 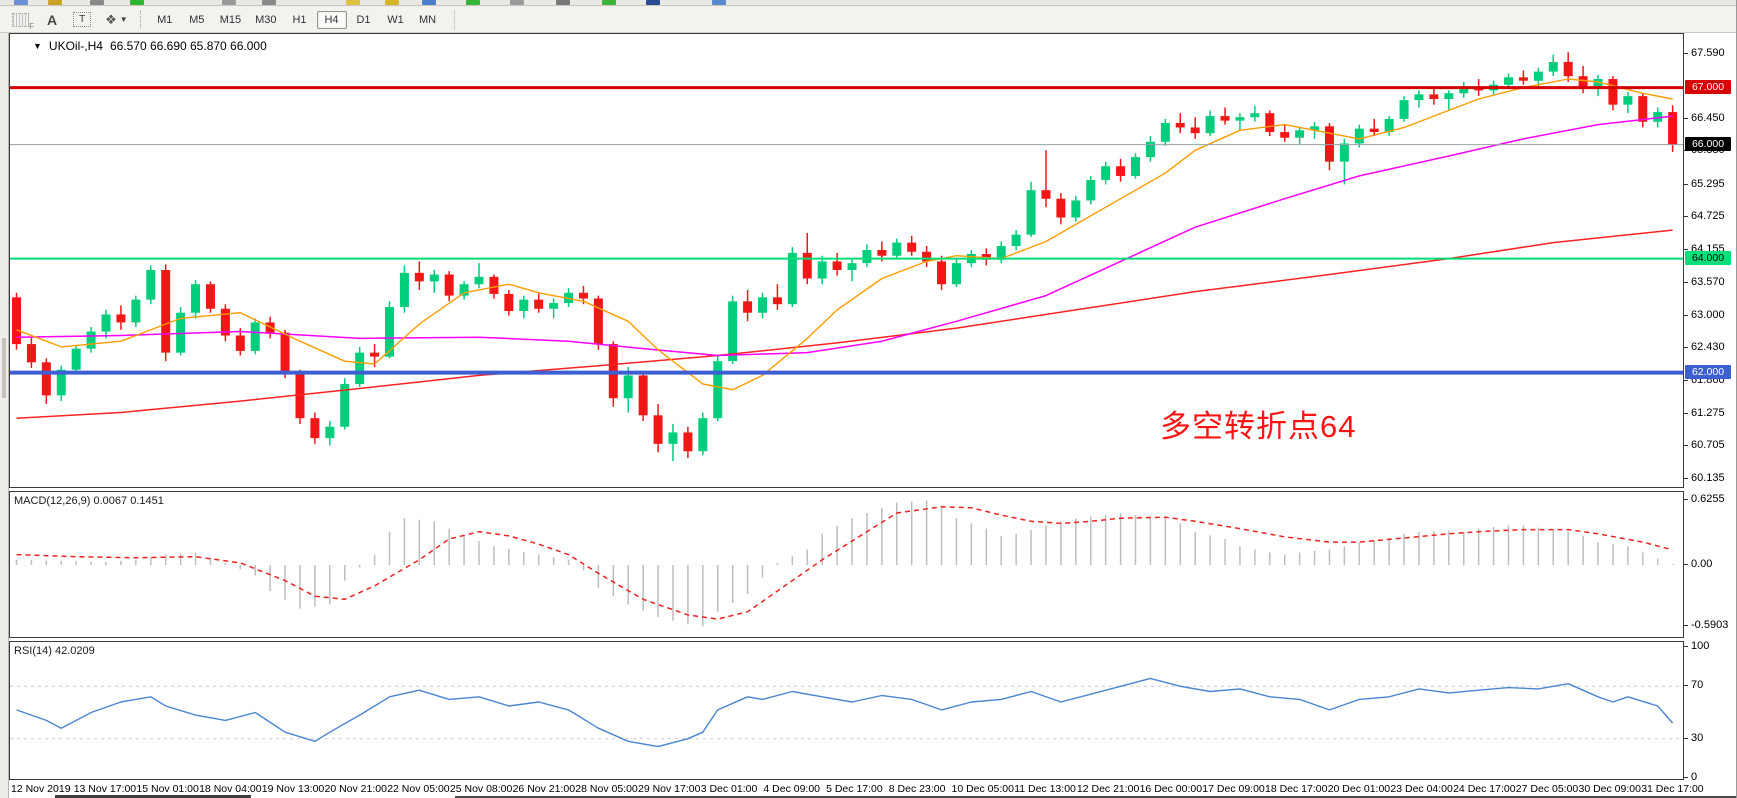 I want to click on date-label: 12 Nov 2019, so click(x=41, y=789).